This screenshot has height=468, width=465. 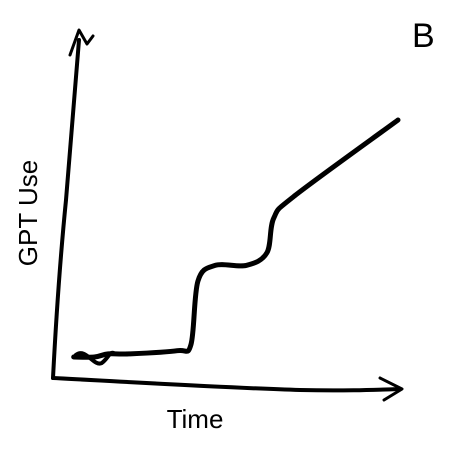 I want to click on series-line-0-start-scribble, so click(x=94, y=358).